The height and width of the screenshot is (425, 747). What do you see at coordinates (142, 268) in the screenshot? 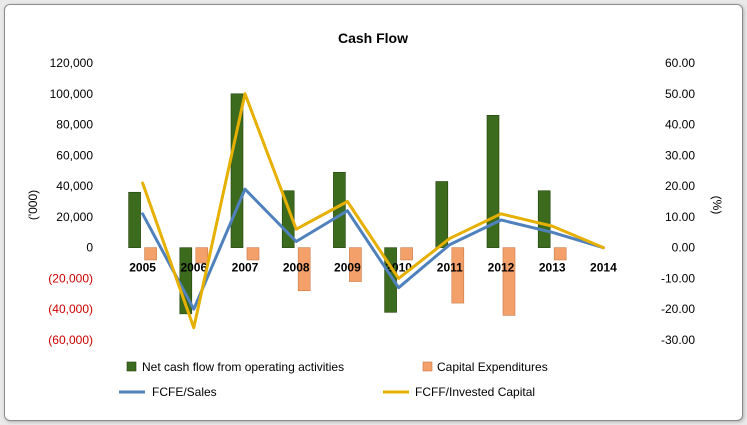
I see `category-label: 2005` at bounding box center [142, 268].